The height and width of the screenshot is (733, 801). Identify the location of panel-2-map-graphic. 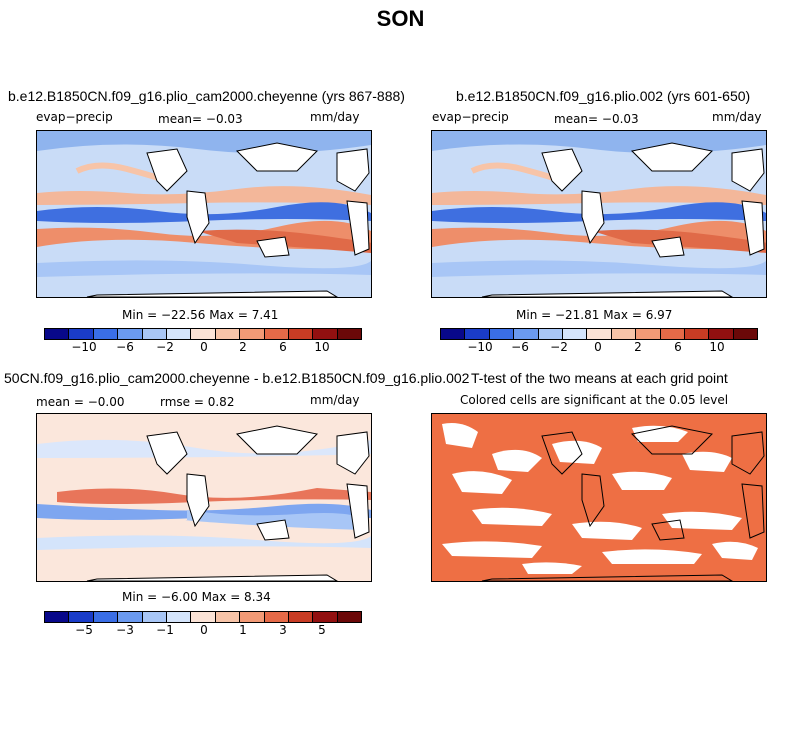
(599, 214).